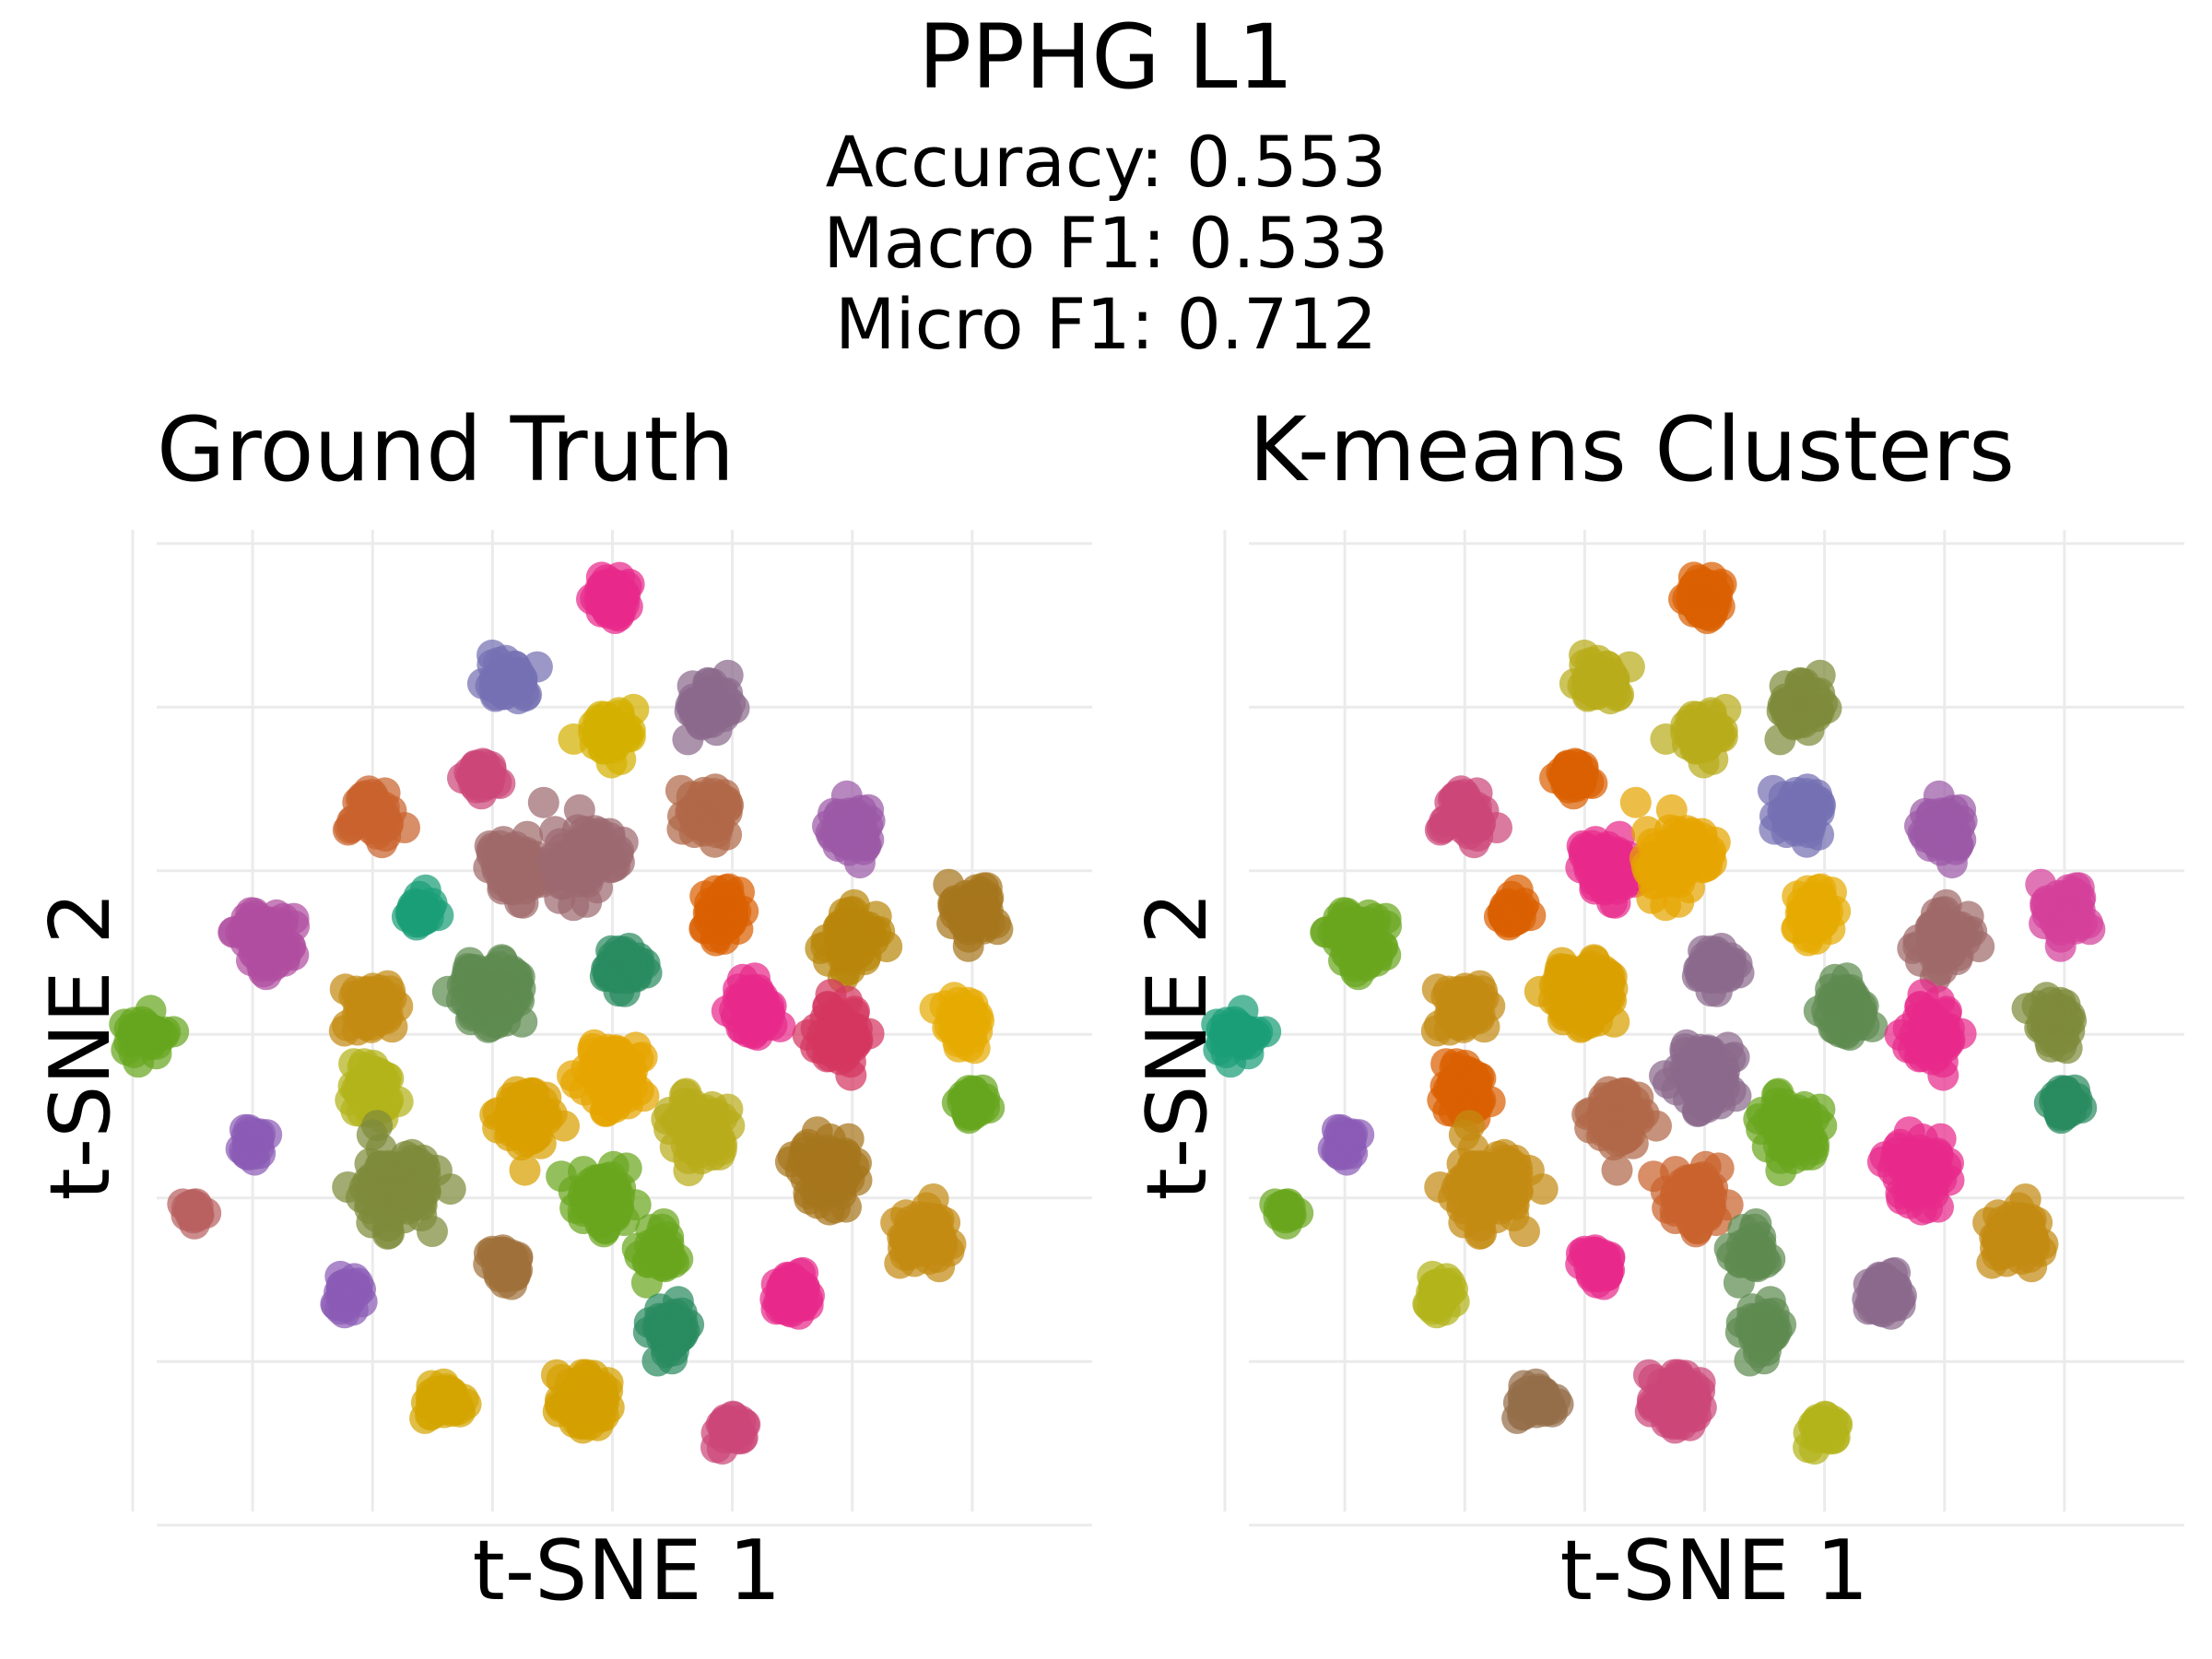  What do you see at coordinates (1106, 243) in the screenshot?
I see `macro-f1-metric: Macro F1: 0.533` at bounding box center [1106, 243].